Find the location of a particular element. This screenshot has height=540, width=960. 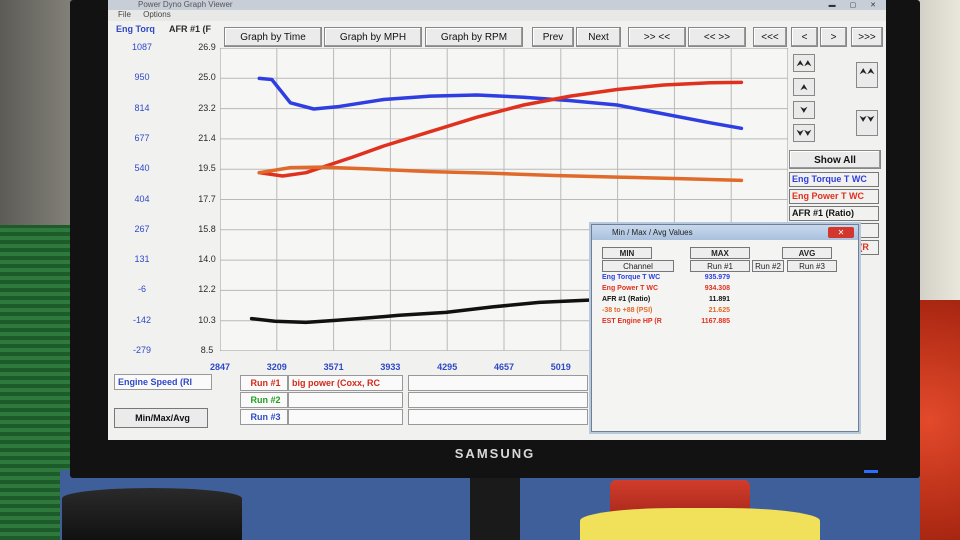

run1-description: big power (Coxx, RC is located at coordinates (345, 383).